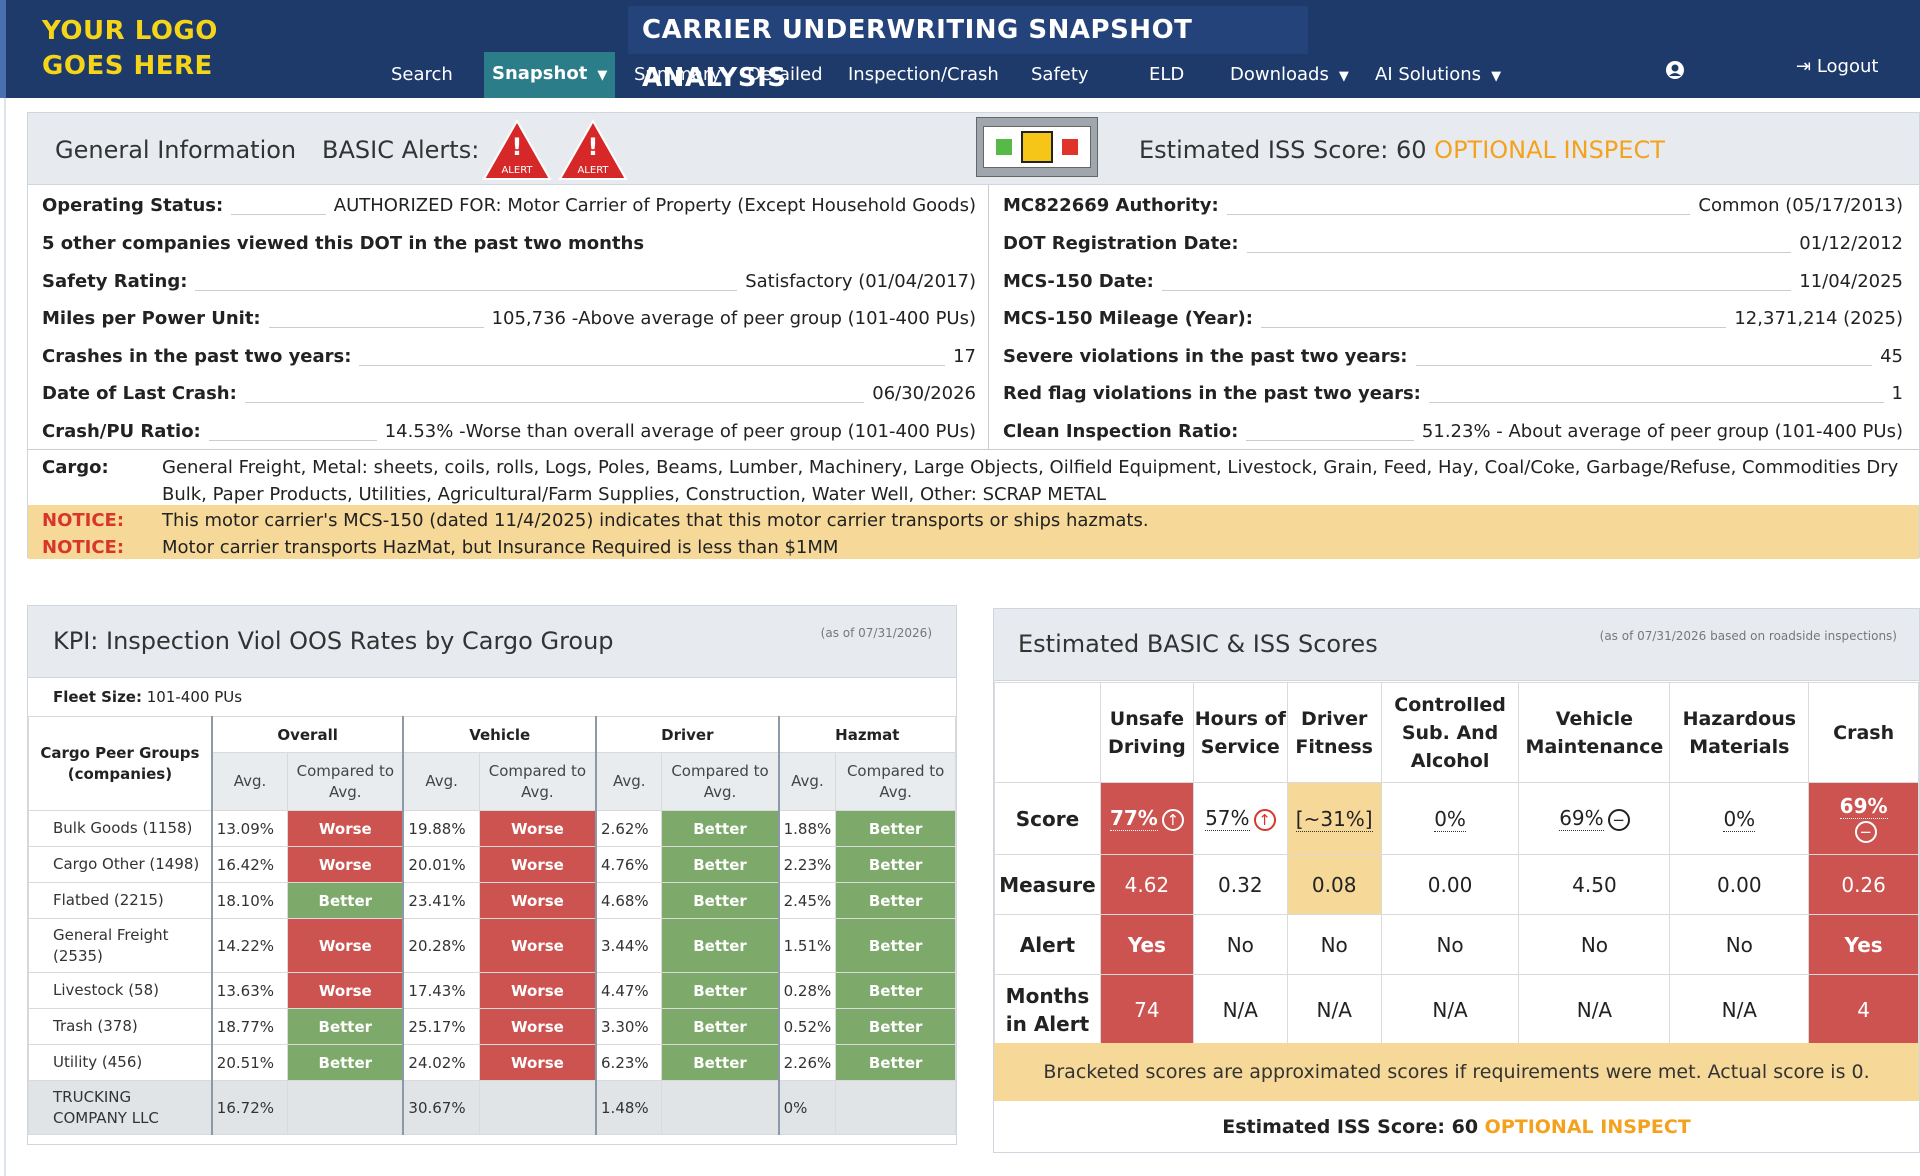  I want to click on basic-row: Months in Alert 74 N/A N/A N/A N/A N/A 4, so click(1456, 1009).